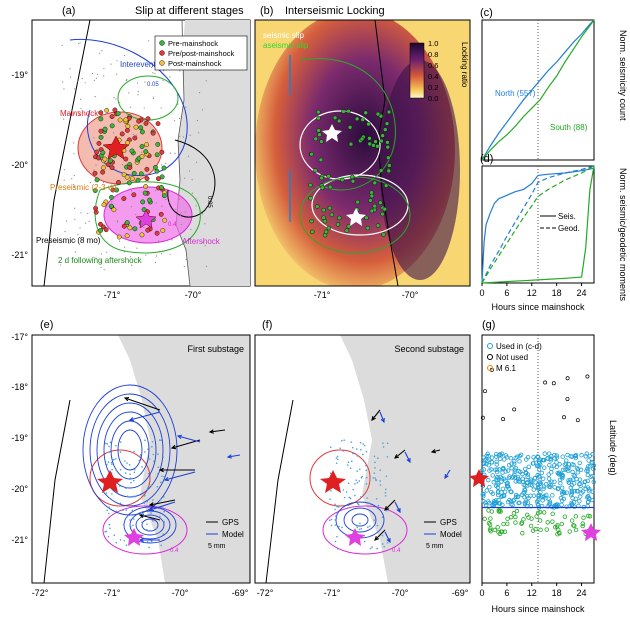  I want to click on c-series-north: North (557), so click(515, 93).